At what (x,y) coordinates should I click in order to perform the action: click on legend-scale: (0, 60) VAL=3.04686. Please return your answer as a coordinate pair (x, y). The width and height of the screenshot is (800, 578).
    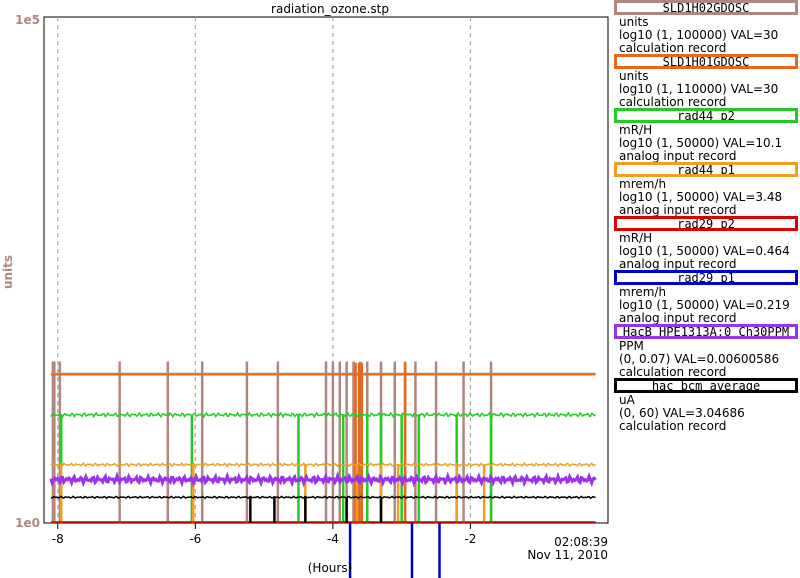
    Looking at the image, I should click on (682, 413).